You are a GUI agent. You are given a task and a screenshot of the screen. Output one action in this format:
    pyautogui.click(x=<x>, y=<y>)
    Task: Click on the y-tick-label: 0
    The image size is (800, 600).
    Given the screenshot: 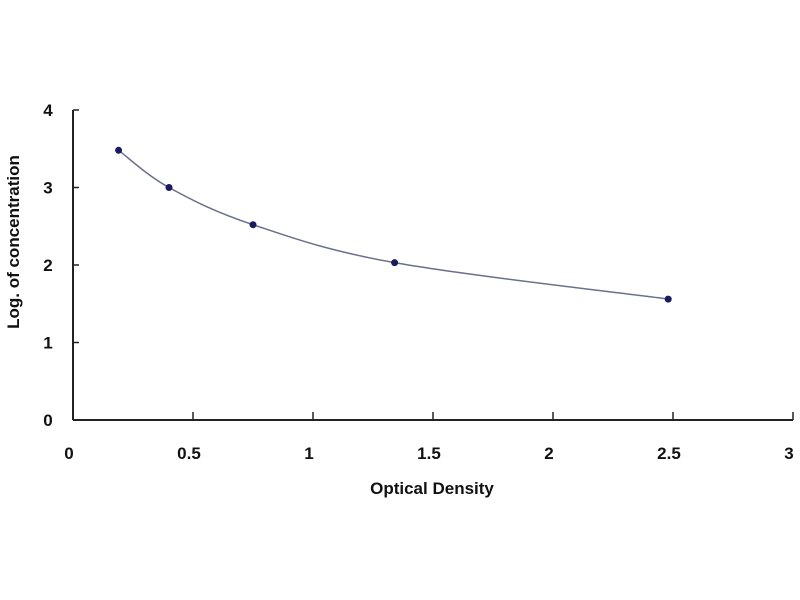 What is the action you would take?
    pyautogui.click(x=47, y=420)
    